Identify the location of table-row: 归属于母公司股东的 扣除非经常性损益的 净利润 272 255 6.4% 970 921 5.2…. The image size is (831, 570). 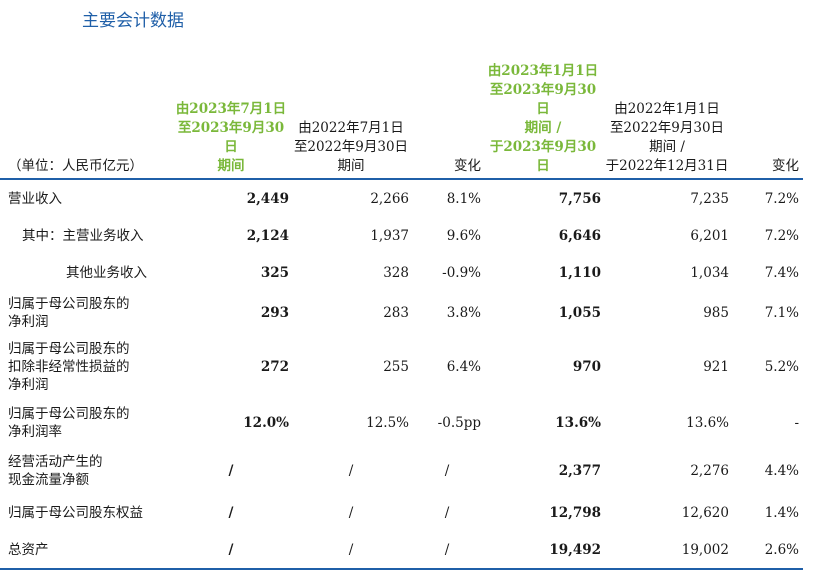
(401, 367).